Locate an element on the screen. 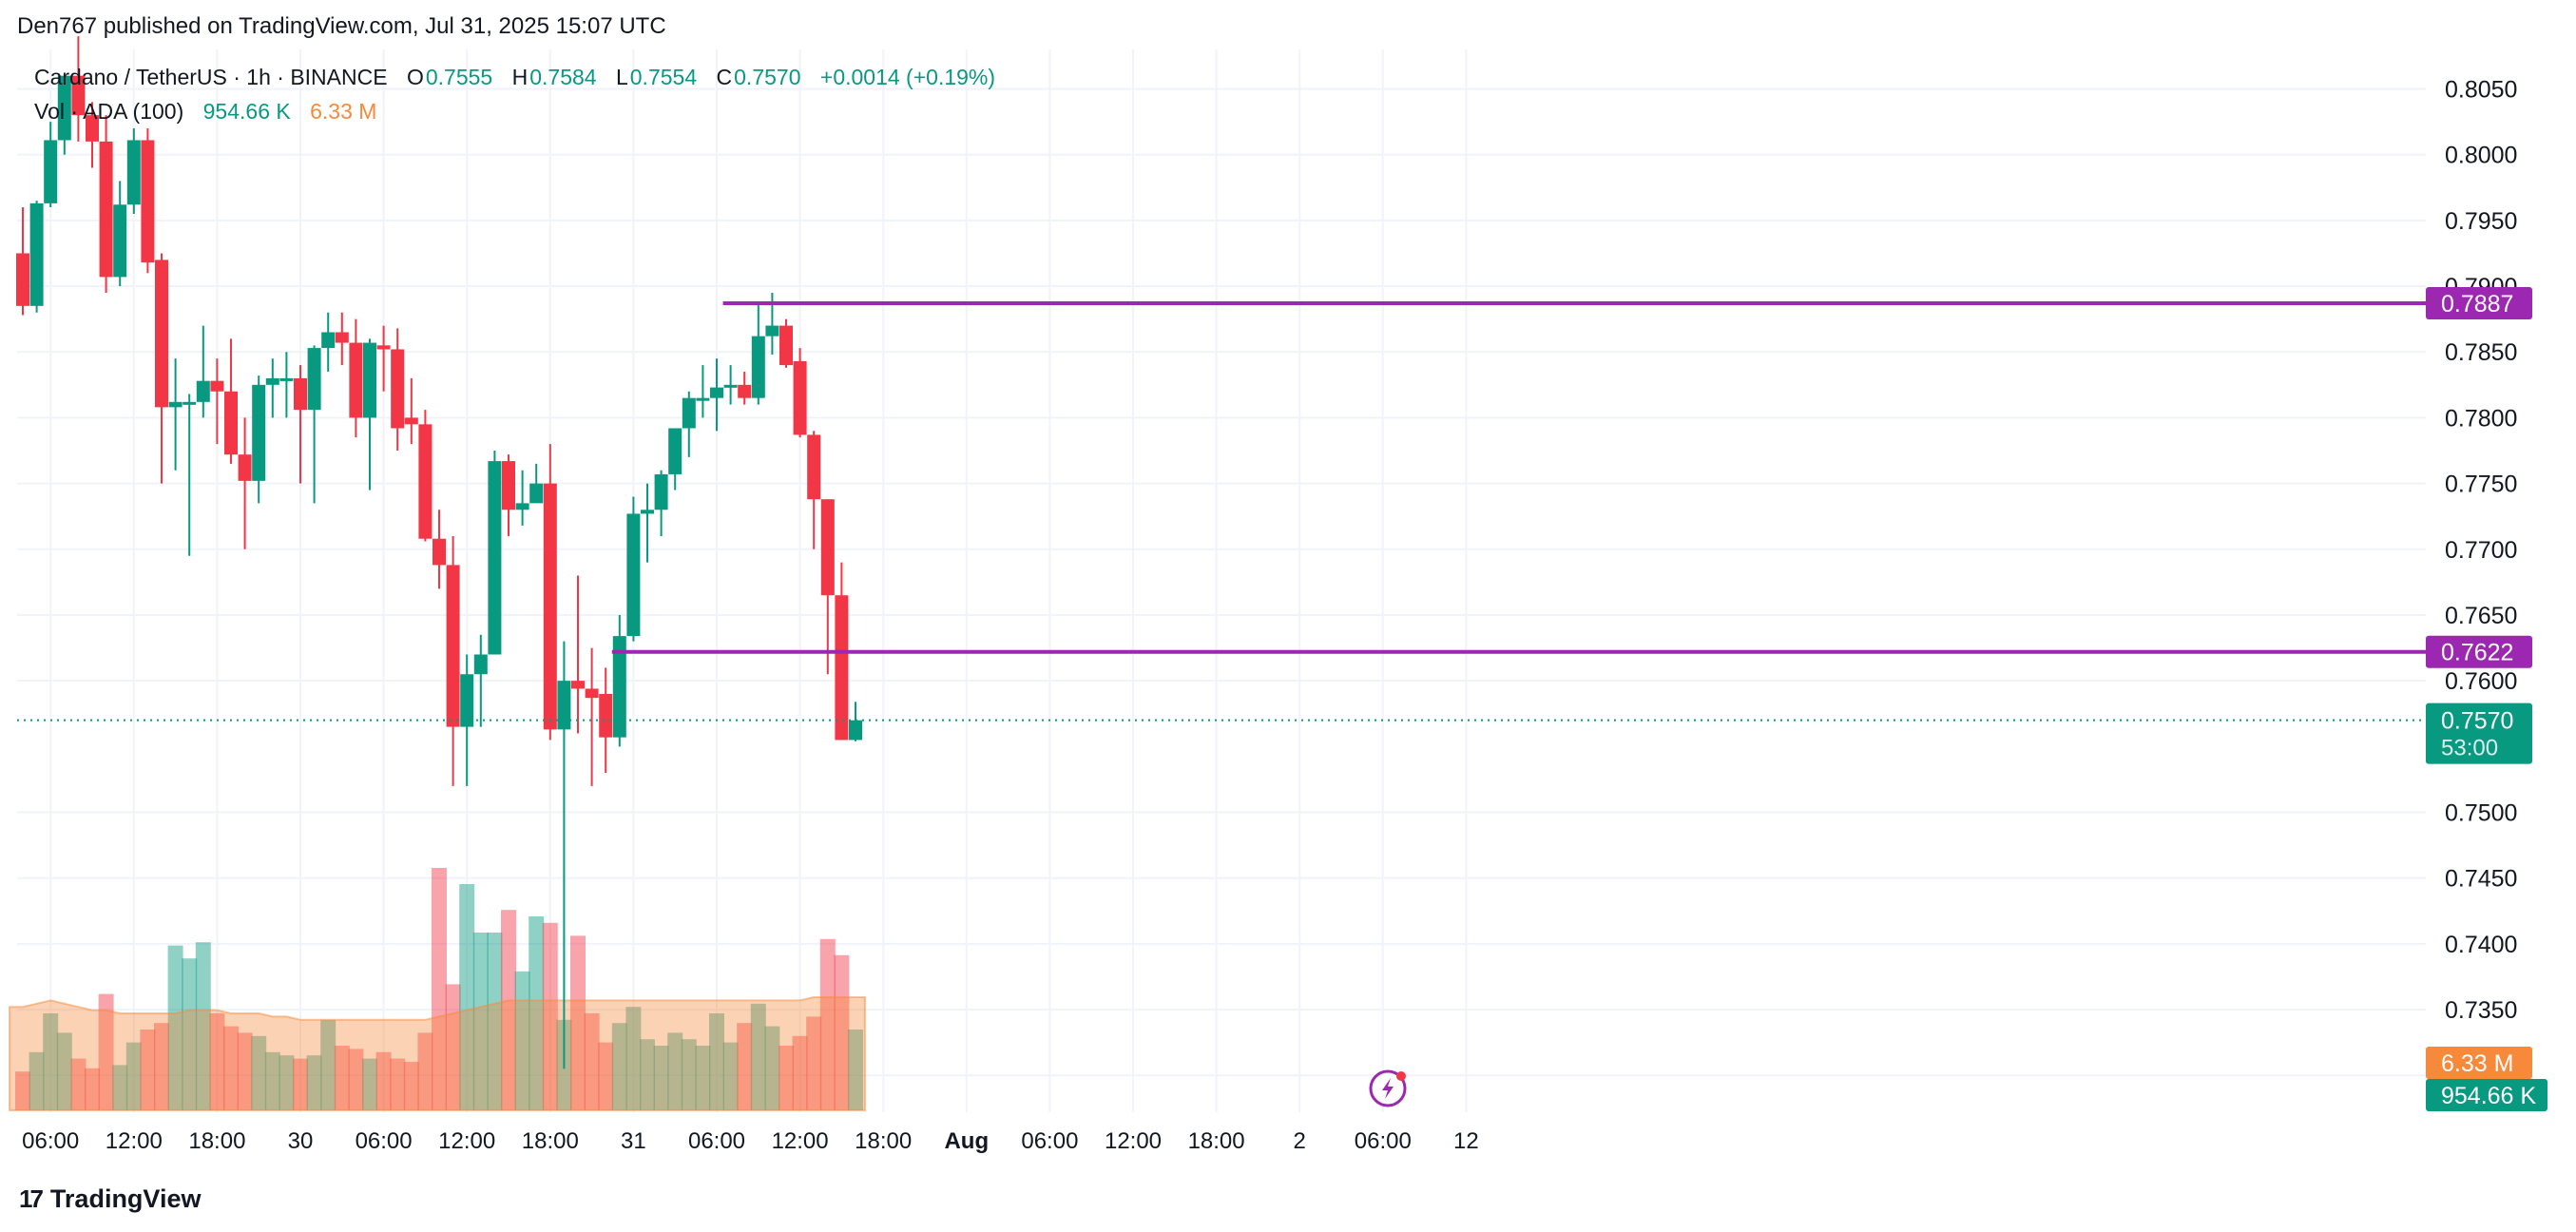 The height and width of the screenshot is (1232, 2576). time-tick: 30 is located at coordinates (301, 1141).